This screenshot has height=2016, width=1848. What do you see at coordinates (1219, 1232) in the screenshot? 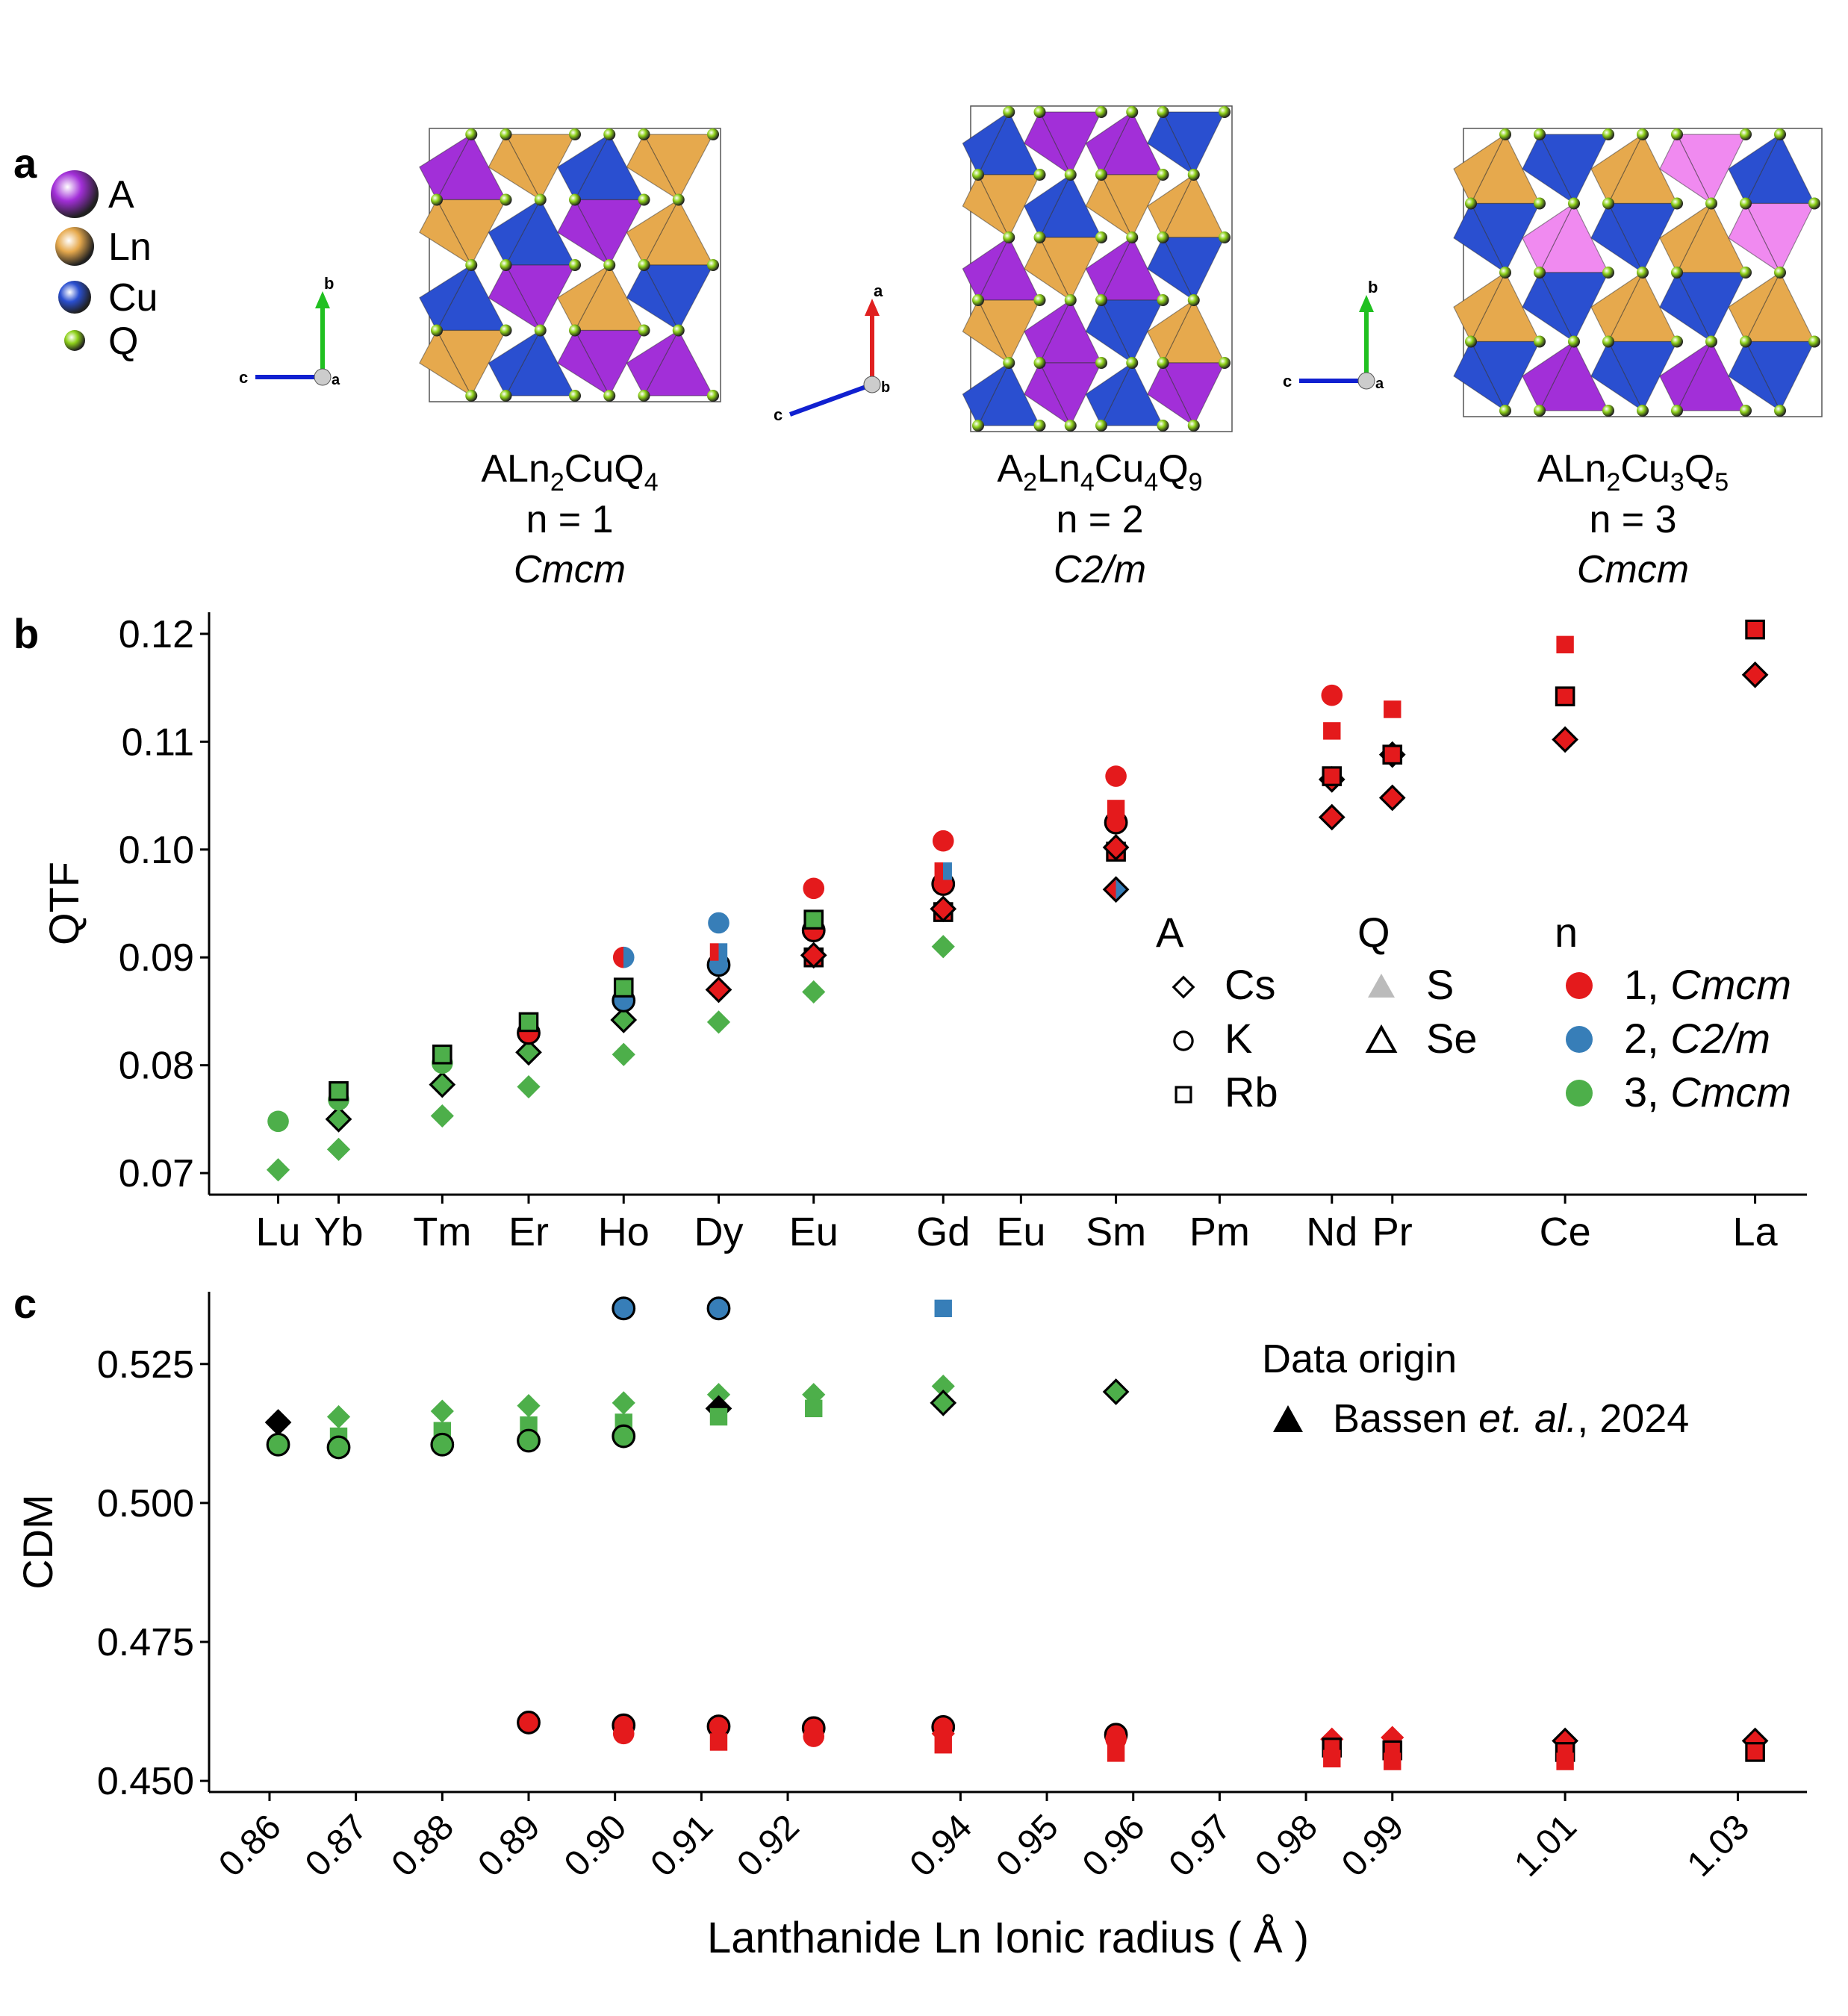
I see `x-element-label: Pm` at bounding box center [1219, 1232].